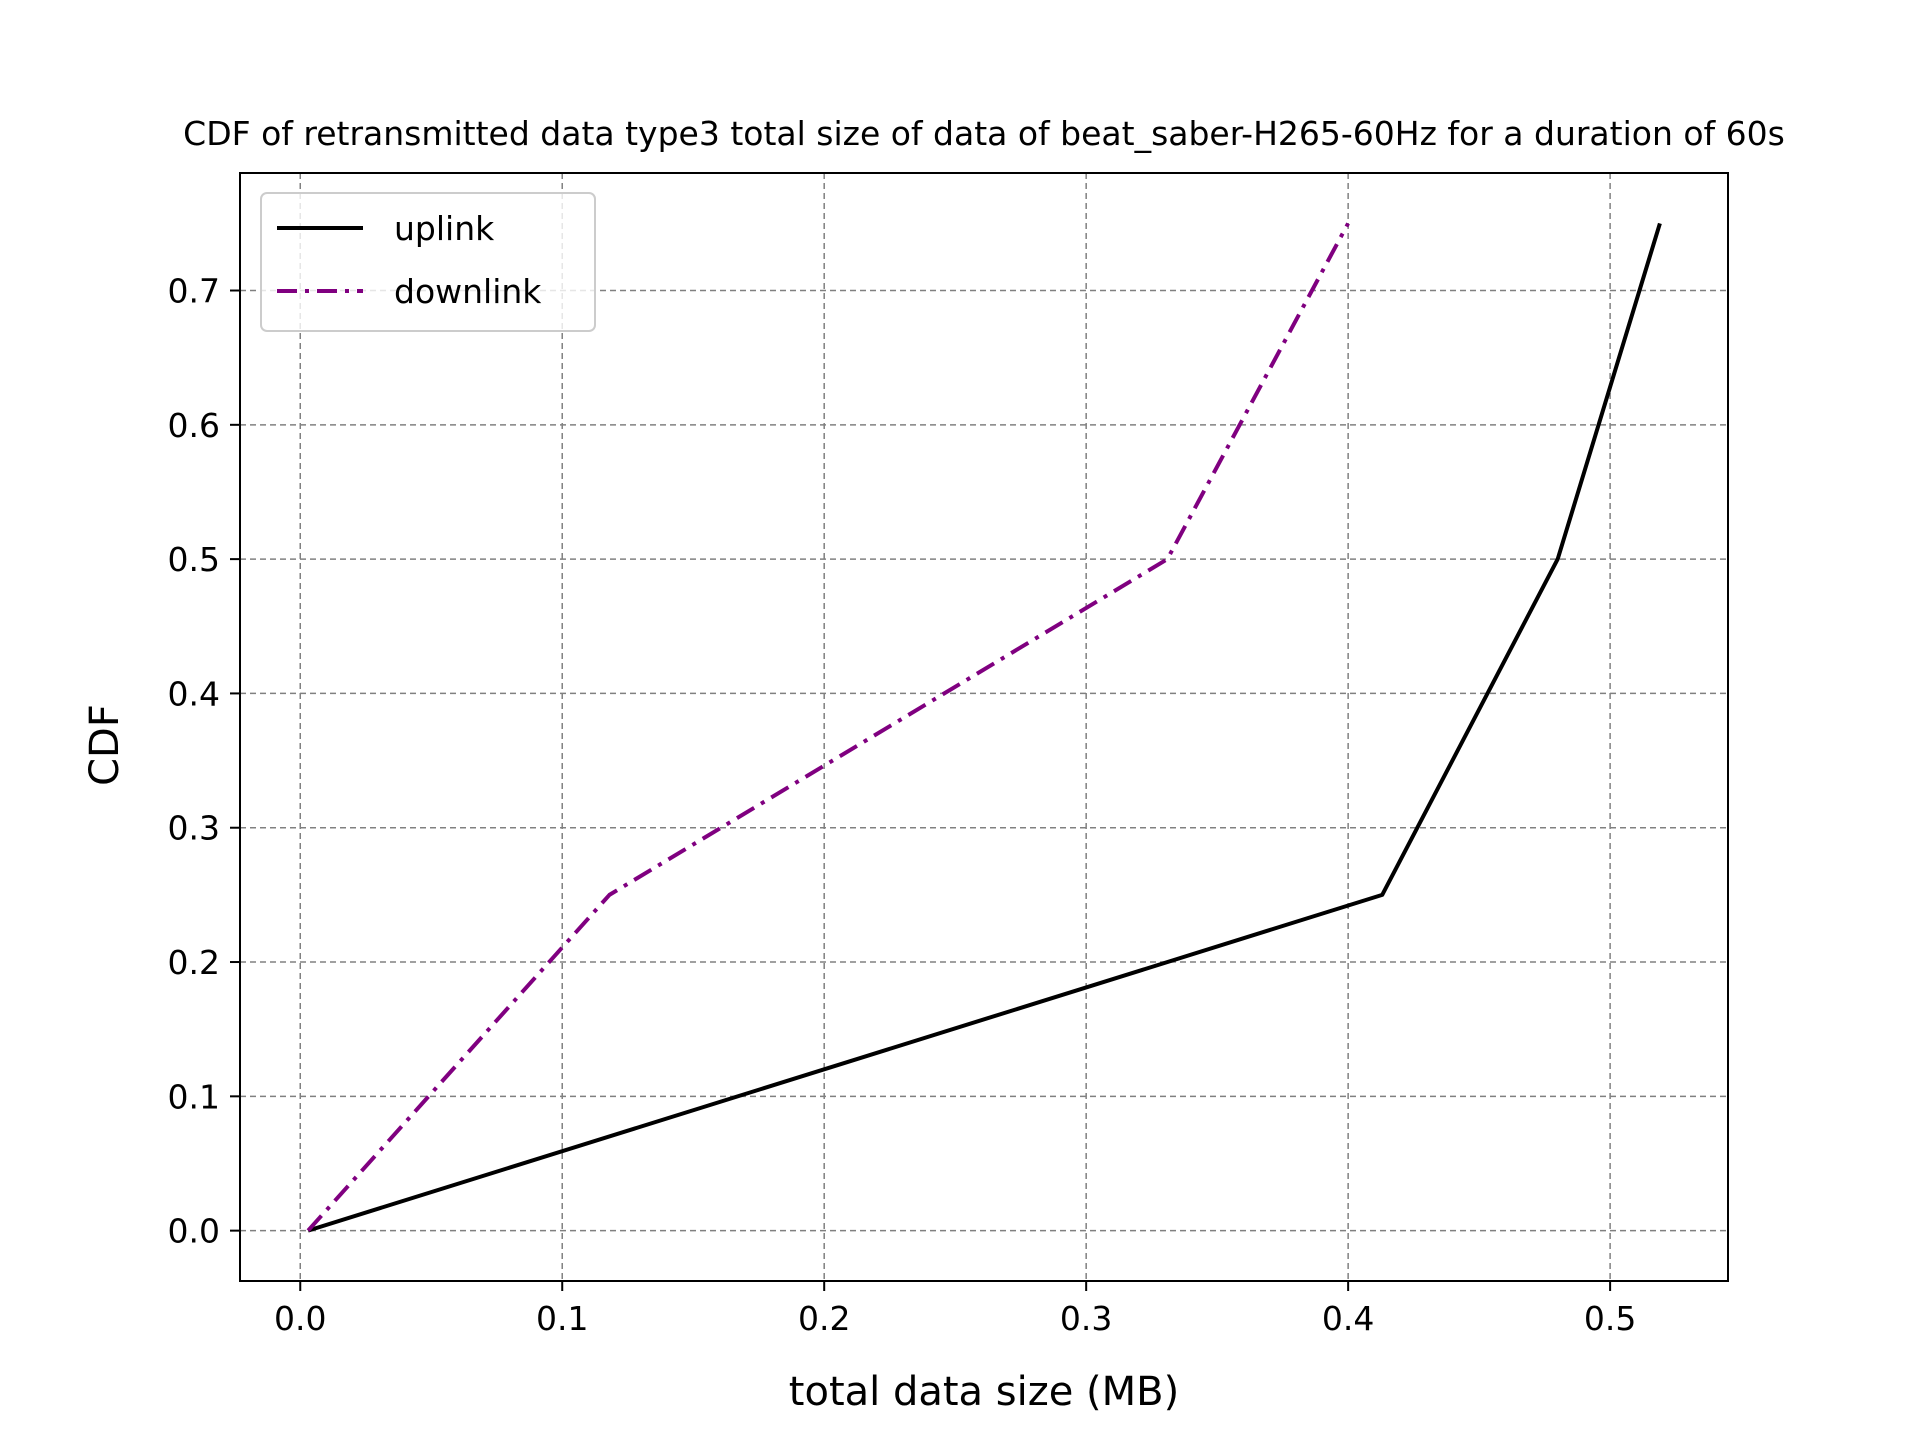  Describe the element at coordinates (194, 693) in the screenshot. I see `y-tick-label: 0.4` at that location.